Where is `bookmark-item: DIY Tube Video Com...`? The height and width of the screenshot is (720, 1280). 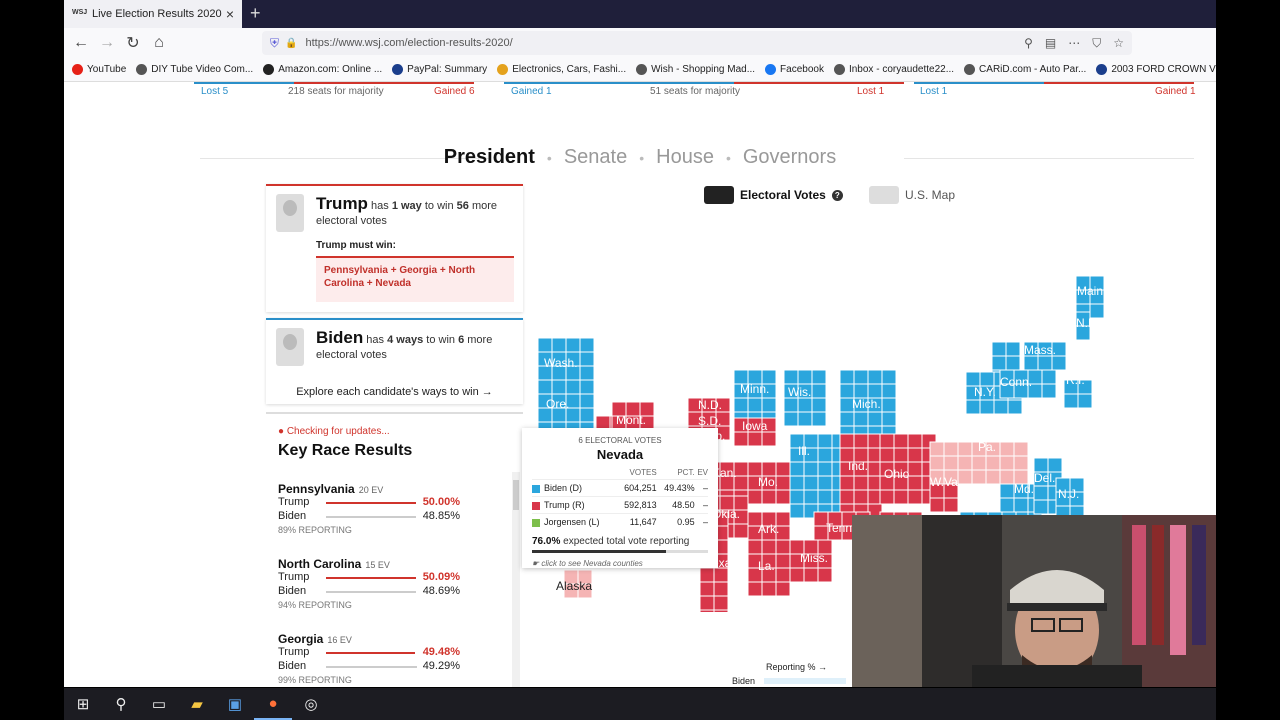
bookmark-item: DIY Tube Video Com... is located at coordinates (194, 69).